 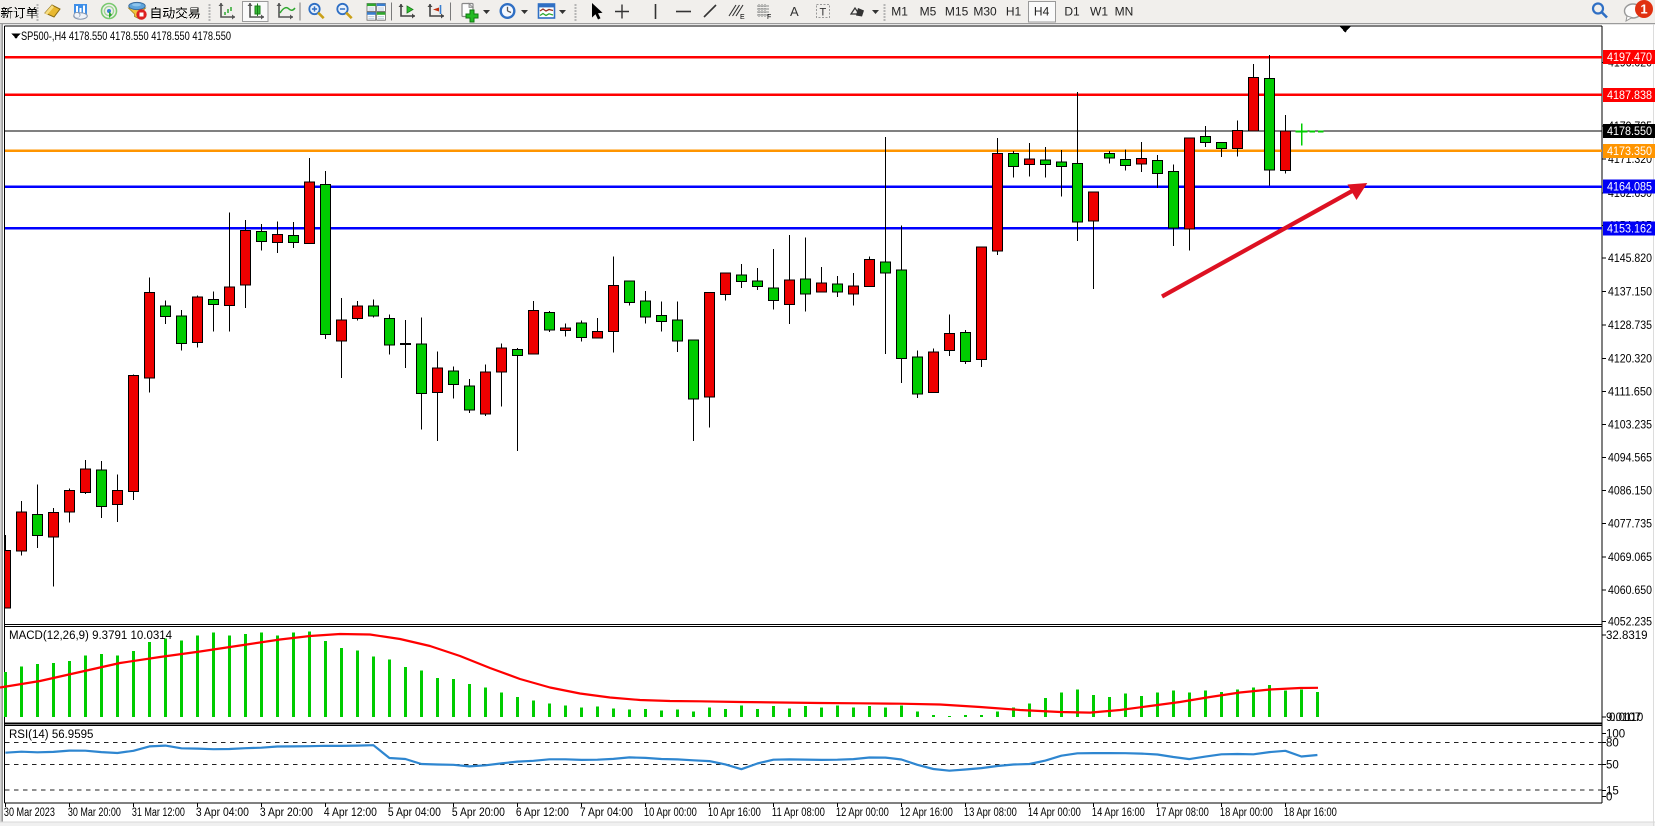 What do you see at coordinates (1612, 791) in the screenshot?
I see `svg-text: 15` at bounding box center [1612, 791].